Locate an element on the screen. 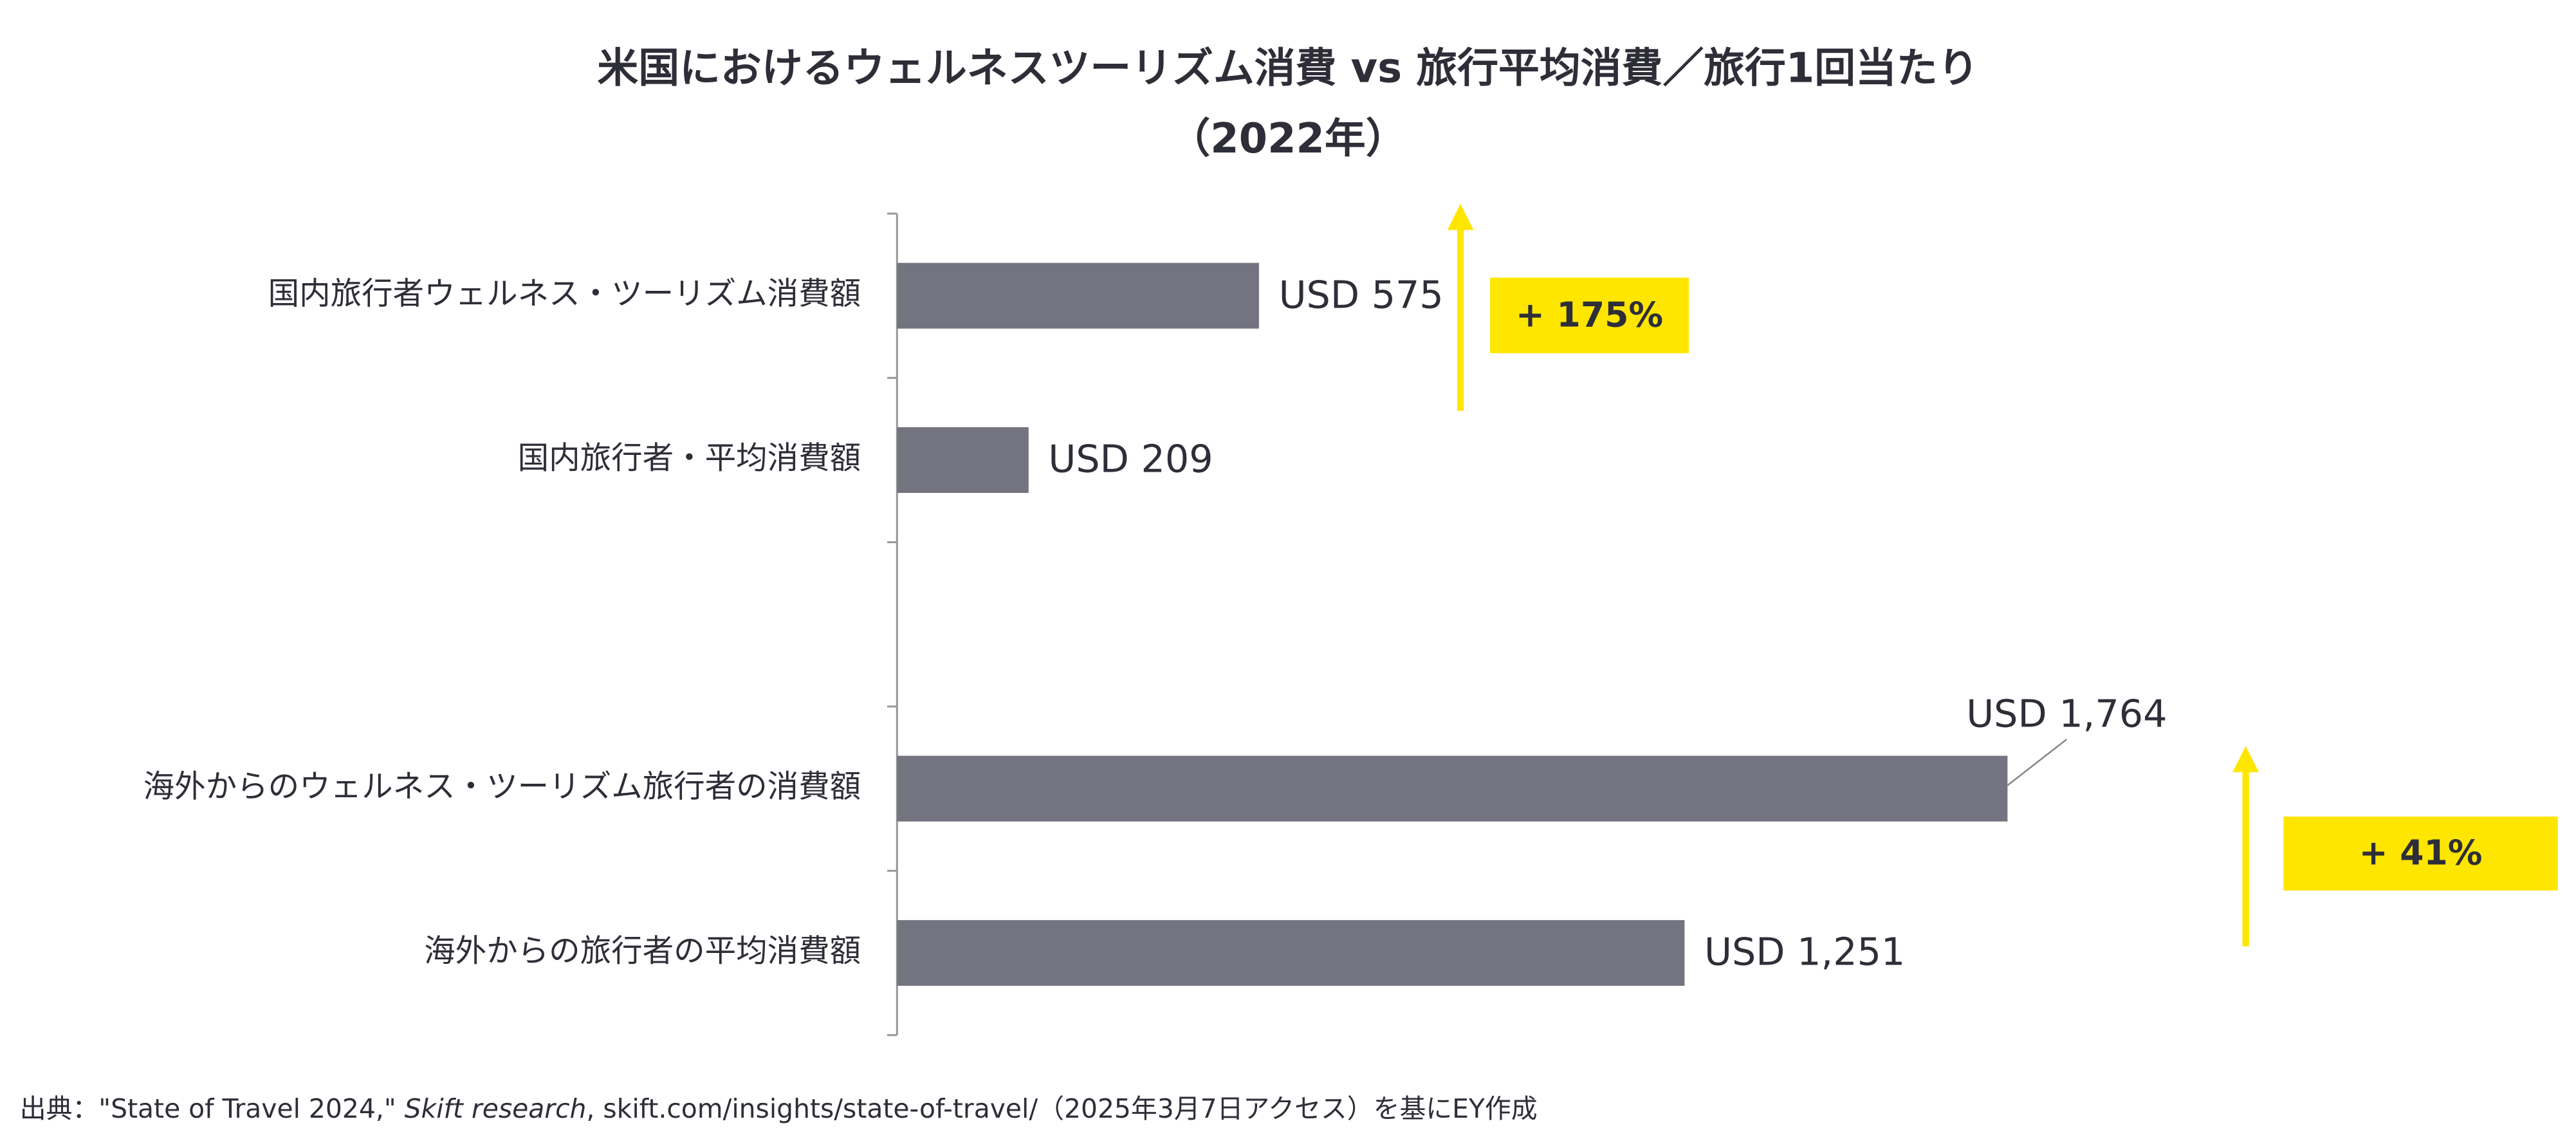 This screenshot has width=2576, height=1146. data-label: USD 575 is located at coordinates (1361, 294).